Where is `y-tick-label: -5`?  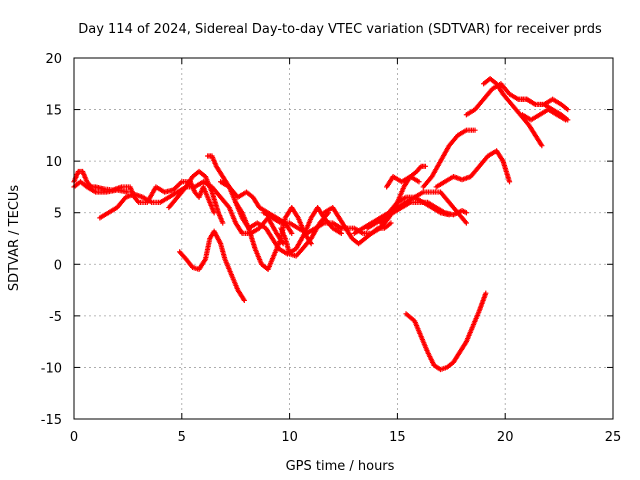 y-tick-label: -5 is located at coordinates (55, 317).